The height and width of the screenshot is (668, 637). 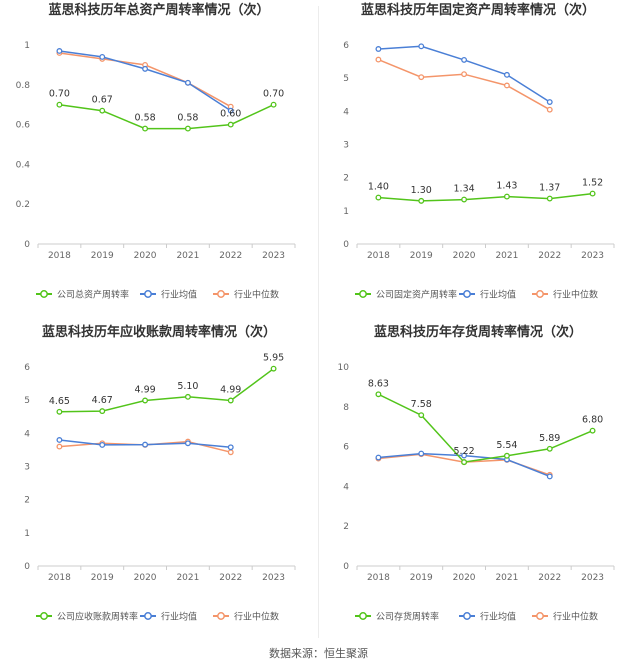 What do you see at coordinates (23, 165) in the screenshot?
I see `y-tick-label: 0.4` at bounding box center [23, 165].